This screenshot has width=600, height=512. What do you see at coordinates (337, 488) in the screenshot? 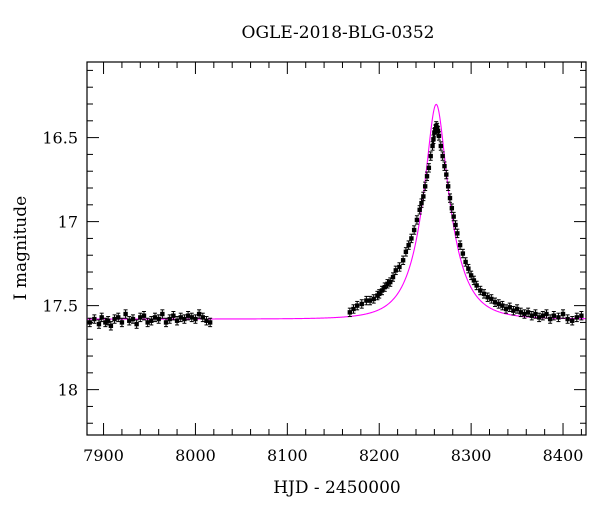
I see `x-axis-label: HJD - 2450000` at bounding box center [337, 488].